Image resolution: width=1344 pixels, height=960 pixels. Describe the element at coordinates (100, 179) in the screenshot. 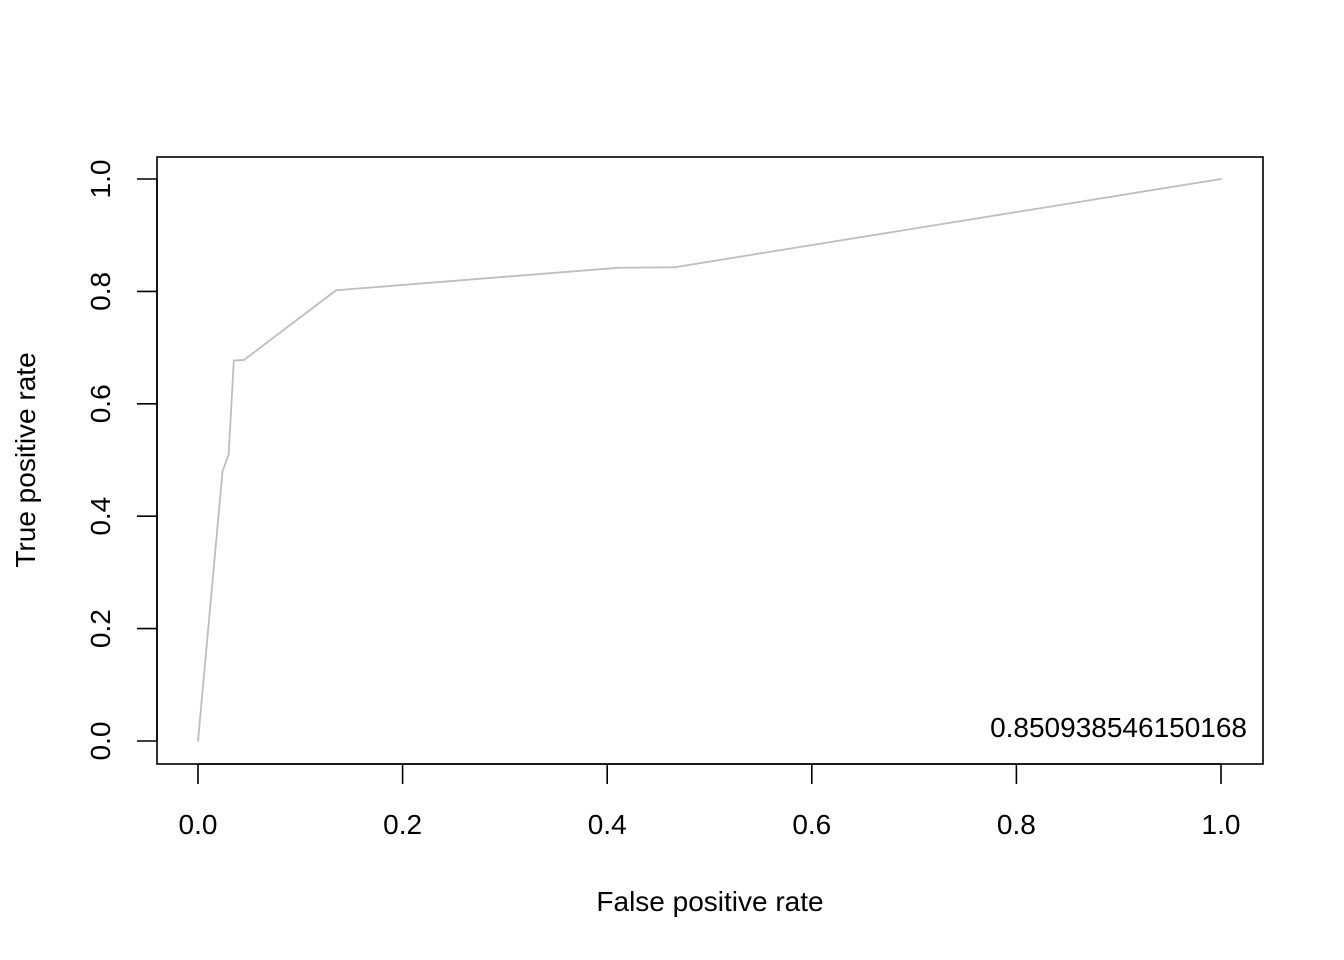

I see `y-tick-label: 1.0` at that location.